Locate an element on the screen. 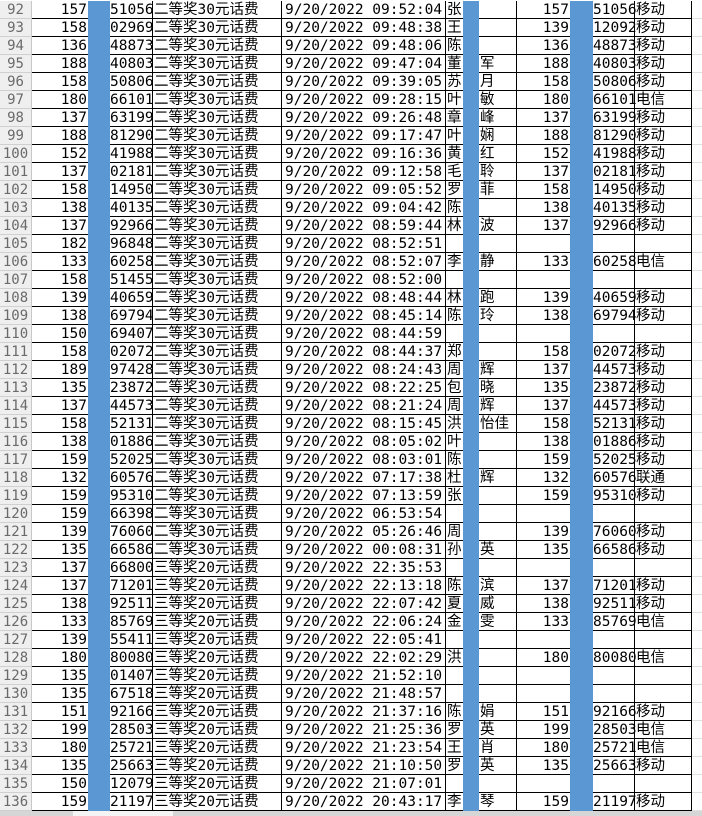  row-header: 128 is located at coordinates (16, 658).